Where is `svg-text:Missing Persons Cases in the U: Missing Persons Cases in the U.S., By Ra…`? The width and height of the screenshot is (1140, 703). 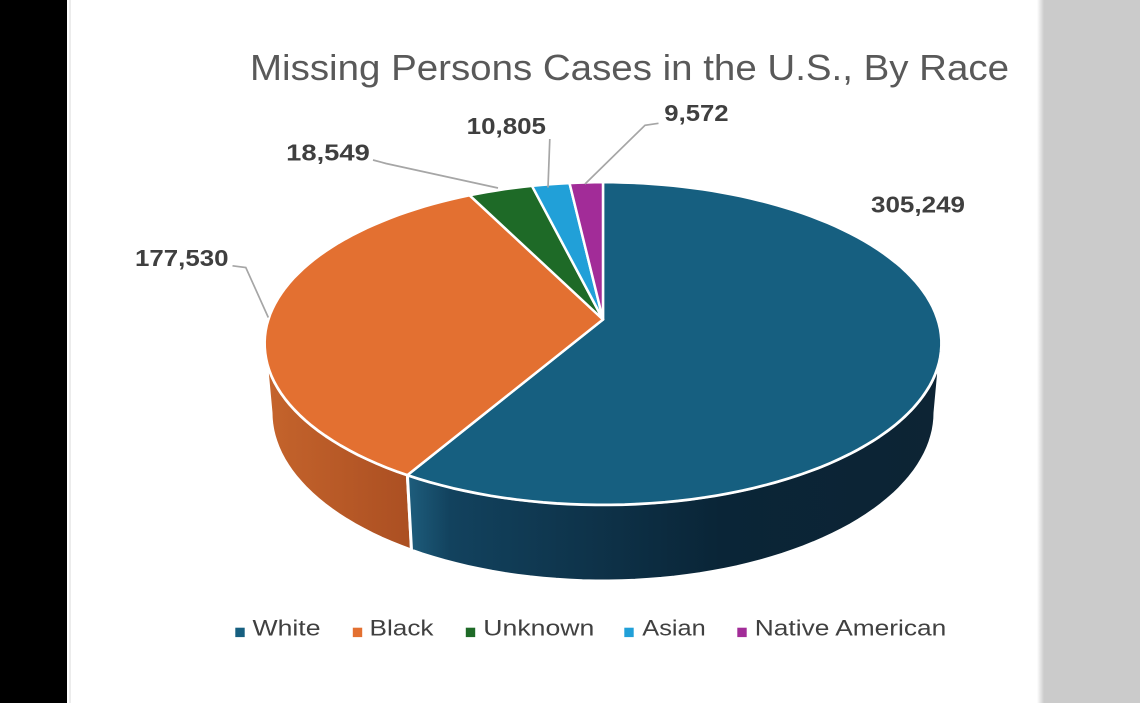 svg-text:Missing Persons Cases in the U: Missing Persons Cases in the U.S., By Ra… is located at coordinates (629, 67).